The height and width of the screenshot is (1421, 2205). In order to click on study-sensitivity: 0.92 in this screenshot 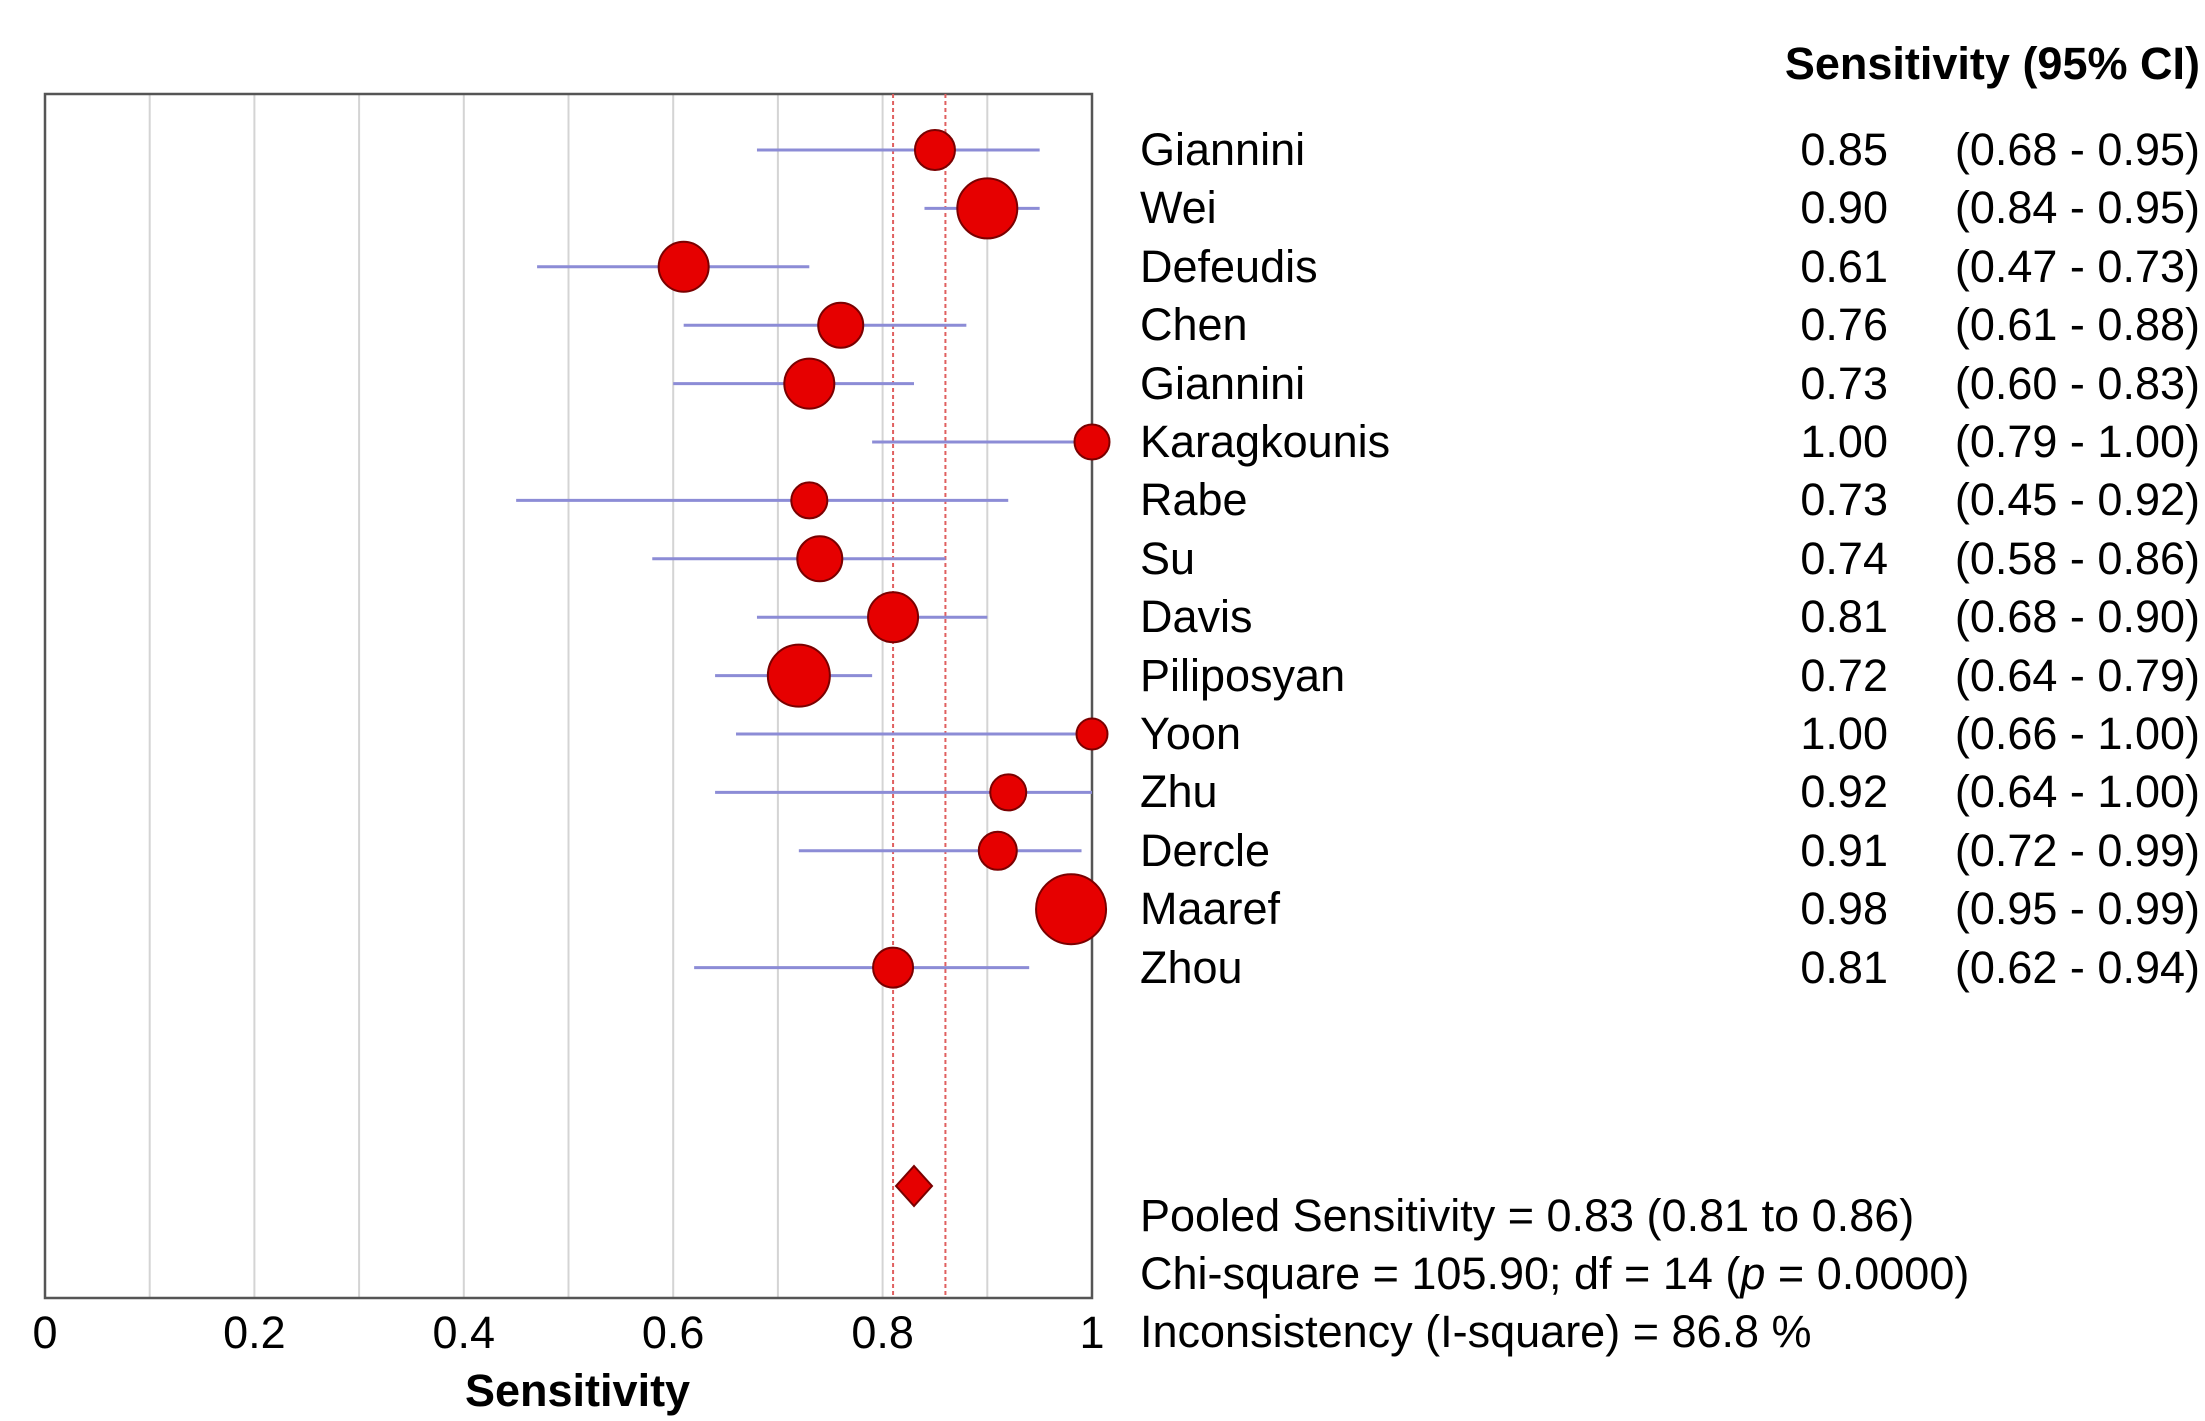, I will do `click(1844, 792)`.